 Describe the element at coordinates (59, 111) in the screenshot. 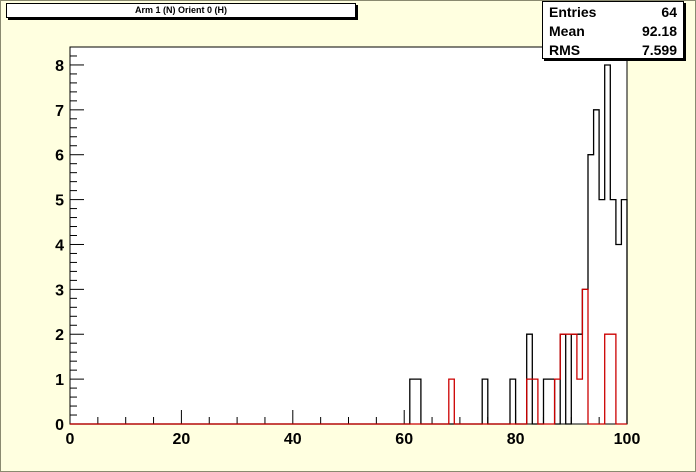

I see `y-tick-label: 7` at that location.